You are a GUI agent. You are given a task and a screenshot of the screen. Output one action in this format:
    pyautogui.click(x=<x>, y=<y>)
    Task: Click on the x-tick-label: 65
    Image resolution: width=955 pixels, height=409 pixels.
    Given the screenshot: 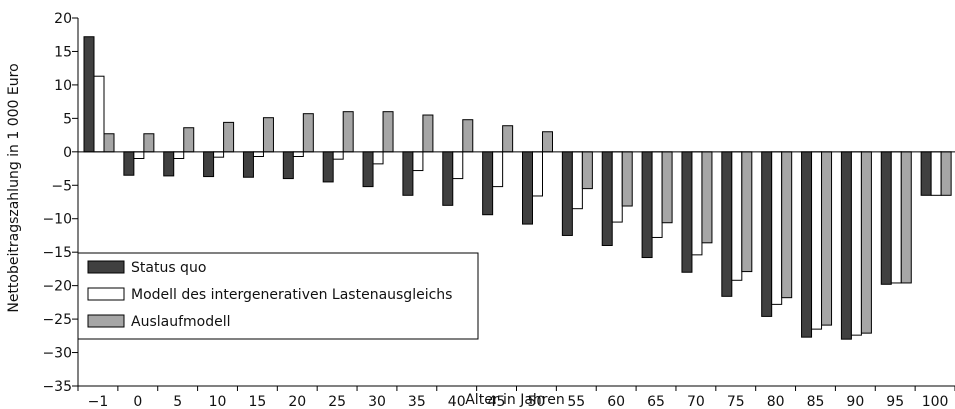 What is the action you would take?
    pyautogui.click(x=656, y=401)
    